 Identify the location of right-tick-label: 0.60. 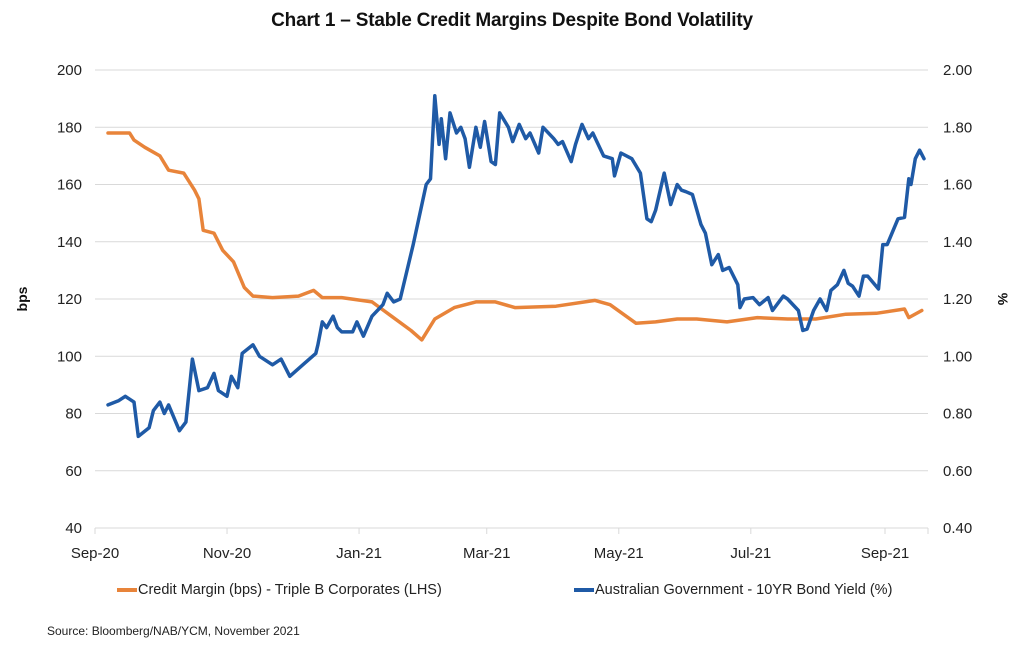
(957, 471).